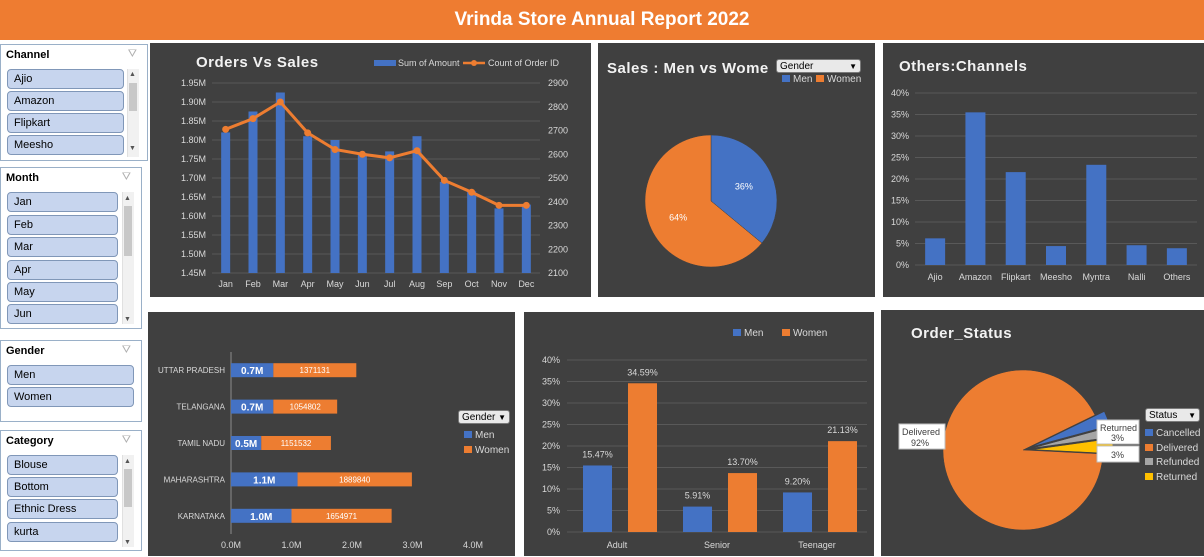  What do you see at coordinates (553, 532) in the screenshot?
I see `y-tick-label: 0%` at bounding box center [553, 532].